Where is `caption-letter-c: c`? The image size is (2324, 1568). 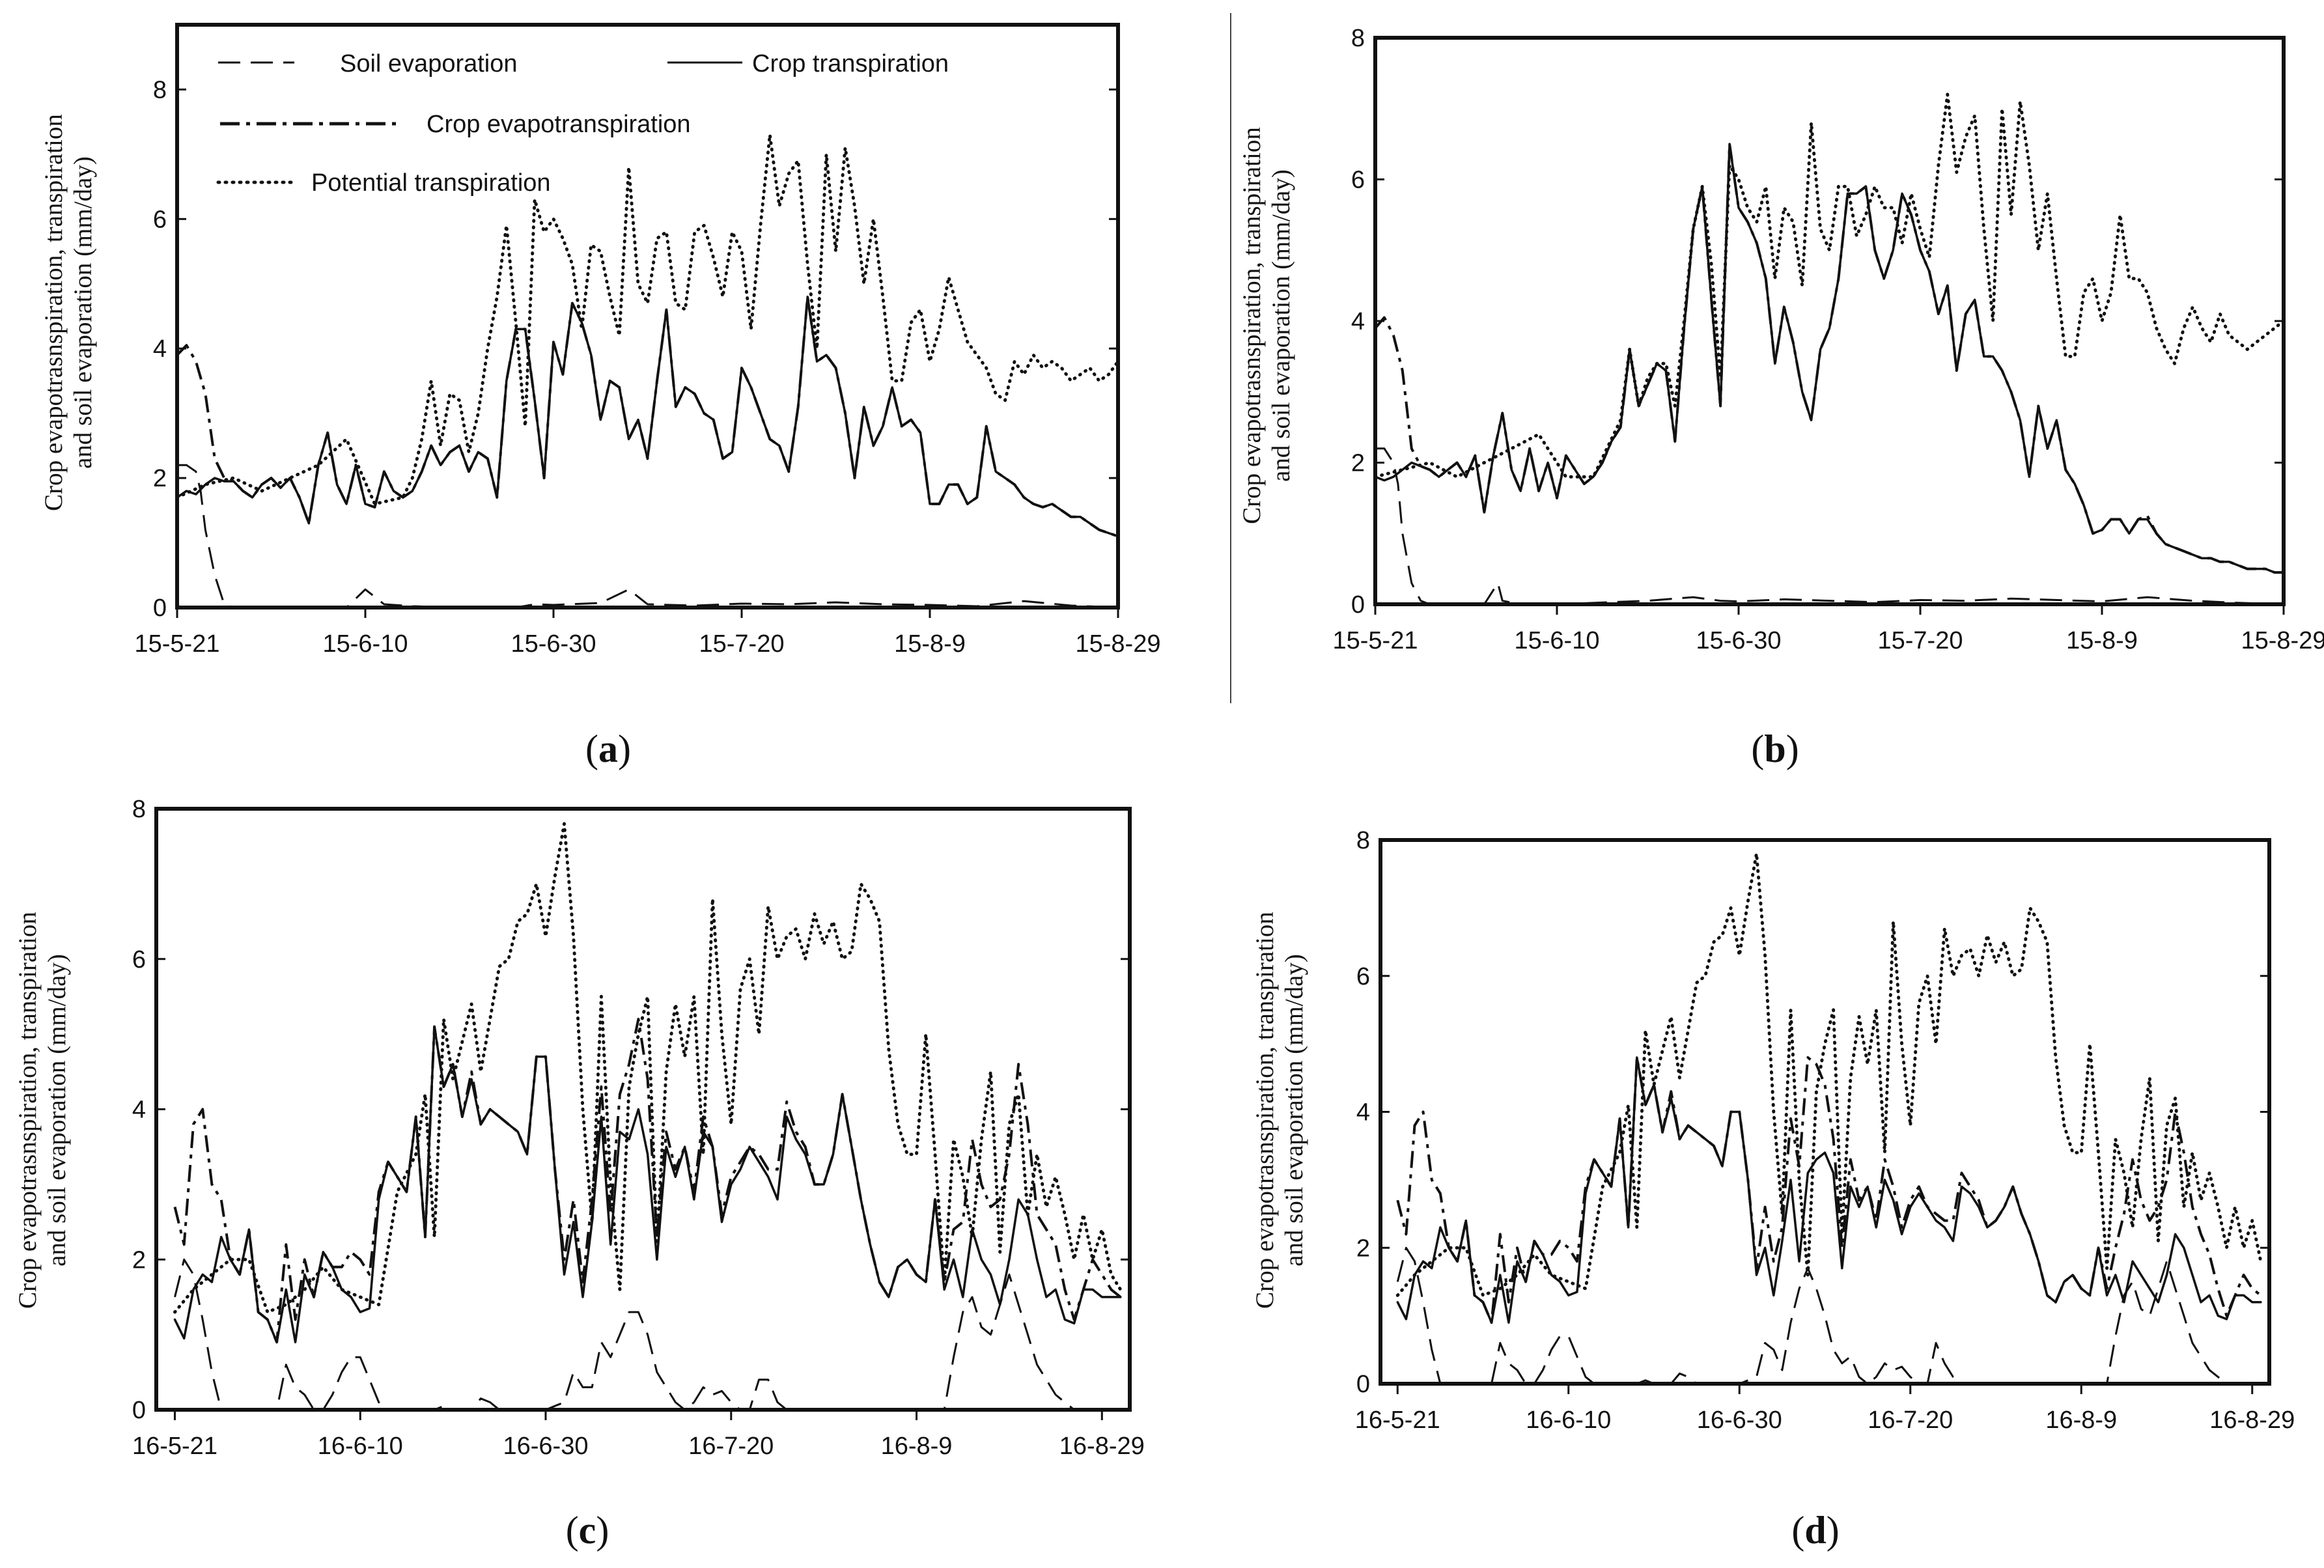
caption-letter-c: c is located at coordinates (588, 1530).